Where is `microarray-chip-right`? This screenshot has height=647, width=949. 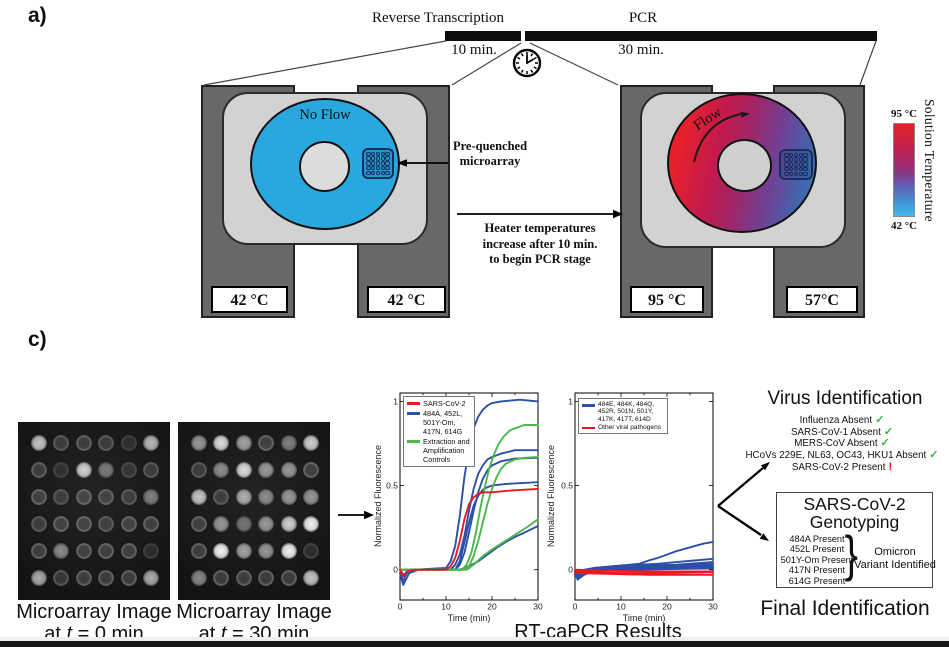
microarray-chip-right is located at coordinates (796, 164).